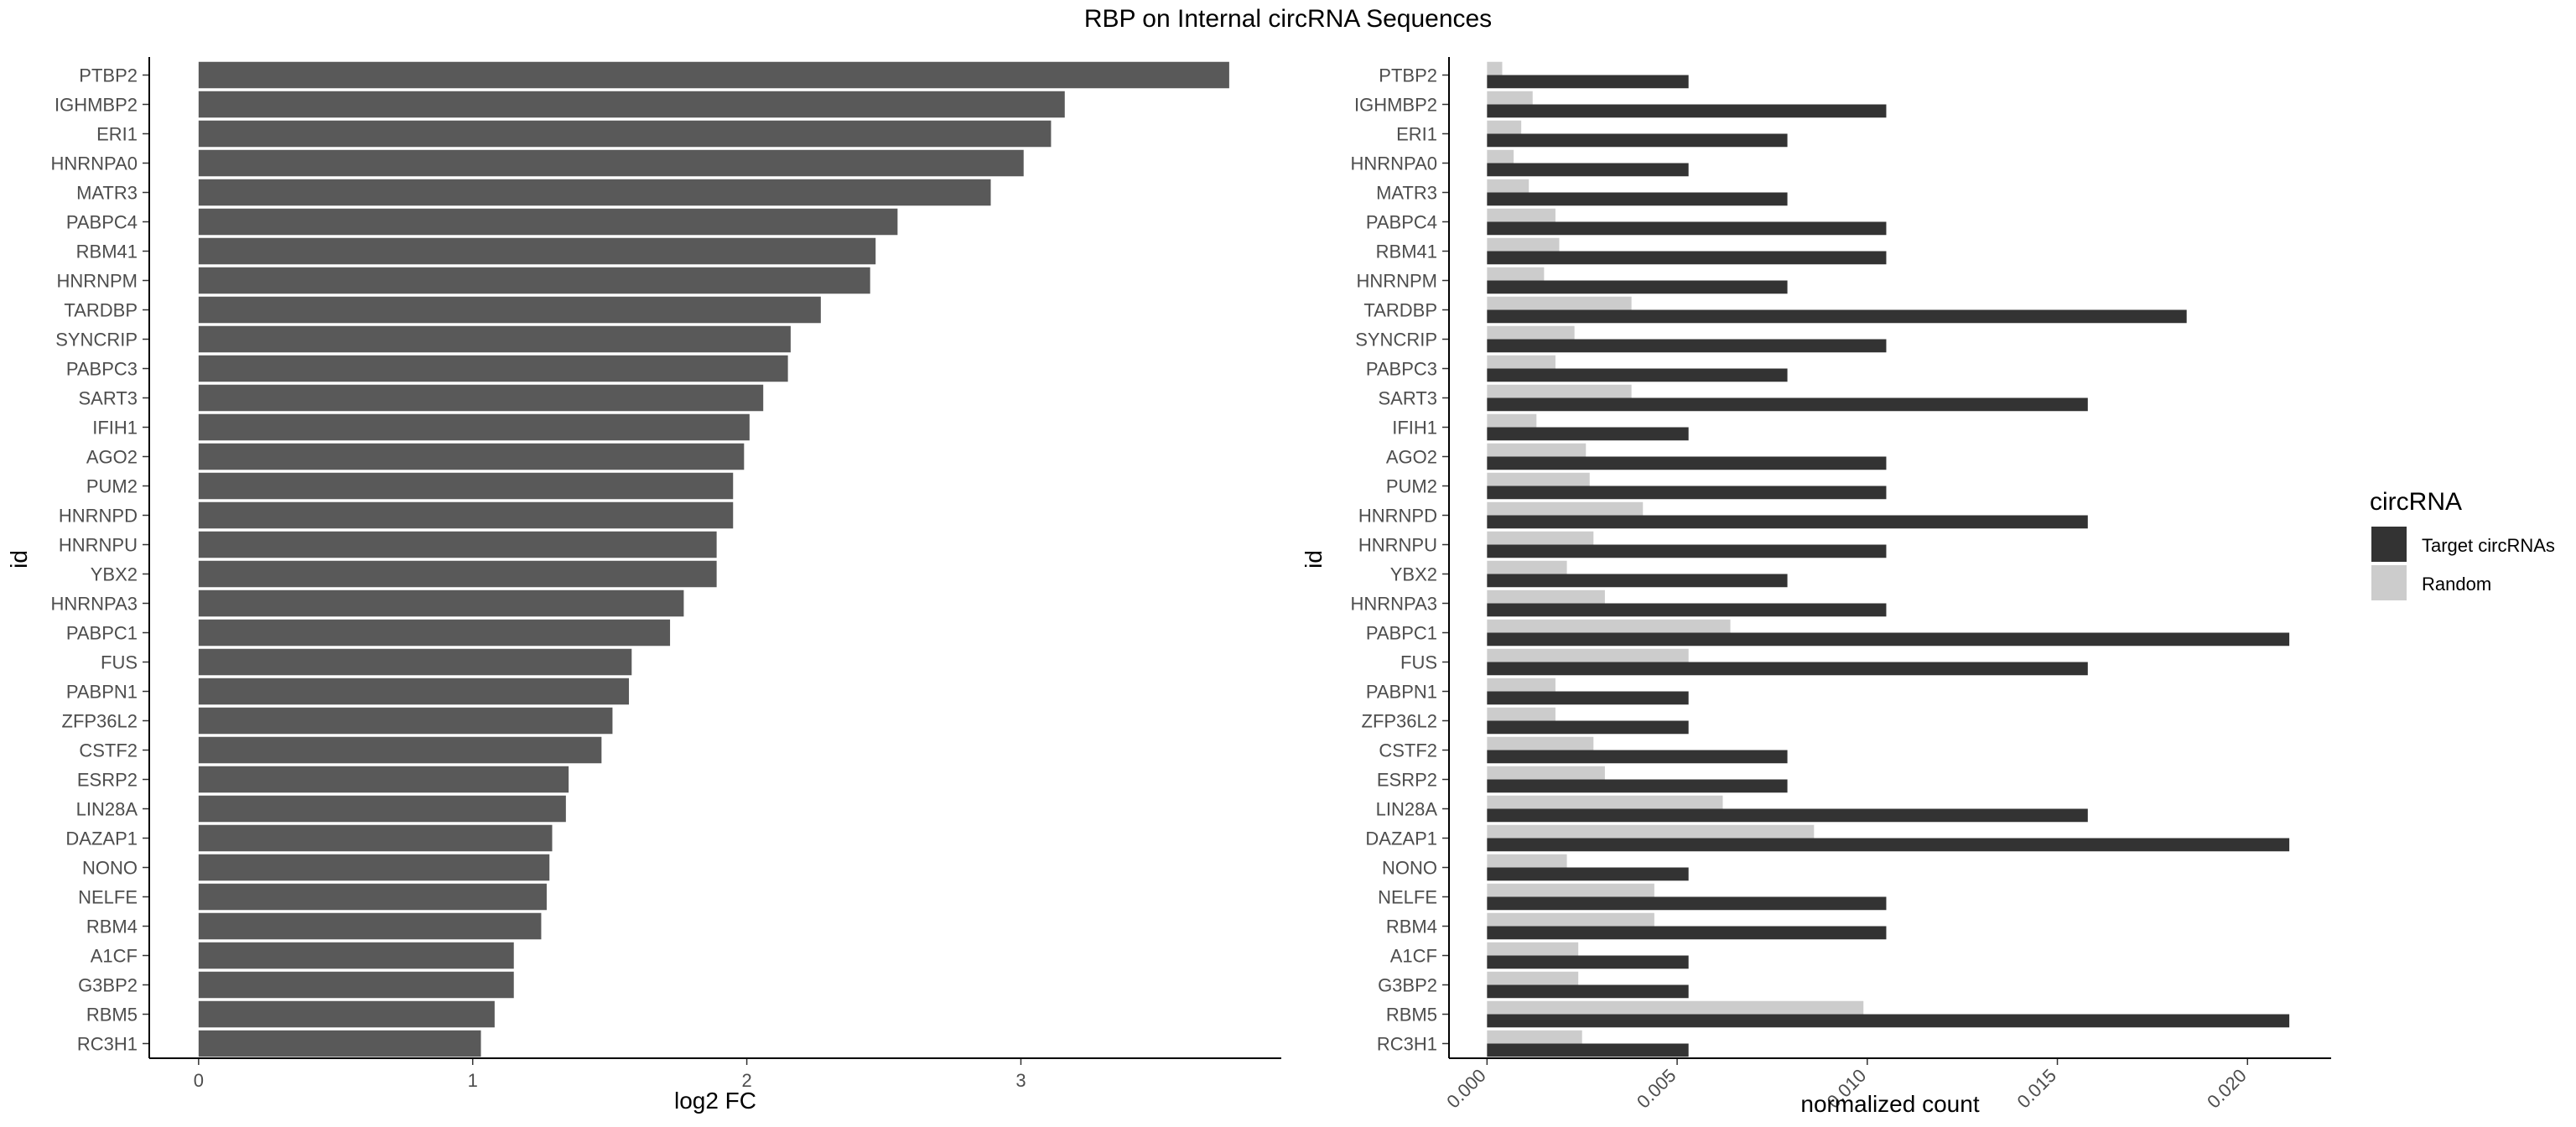  Describe the element at coordinates (2389, 582) in the screenshot. I see `legend-swatch-random` at that location.